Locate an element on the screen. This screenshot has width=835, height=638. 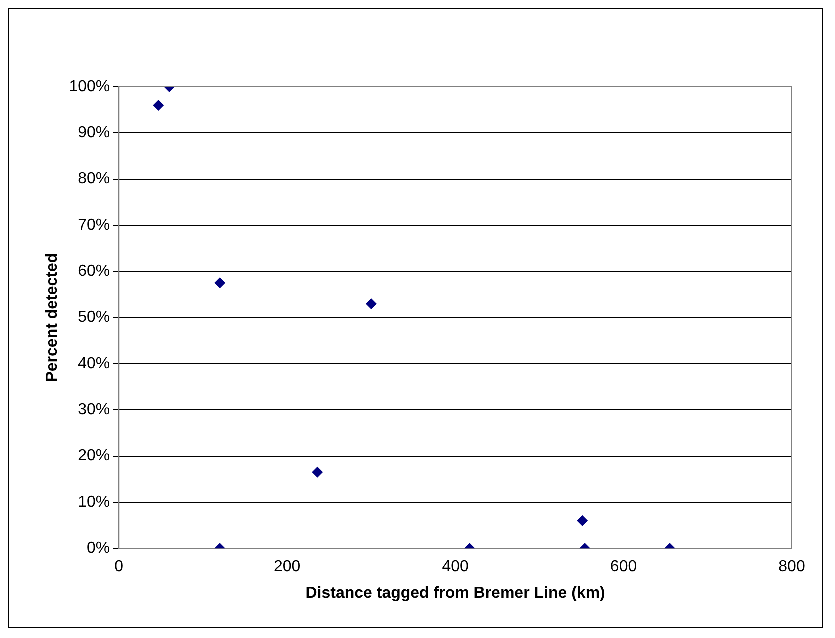
y-tick-label: 0% is located at coordinates (98, 549).